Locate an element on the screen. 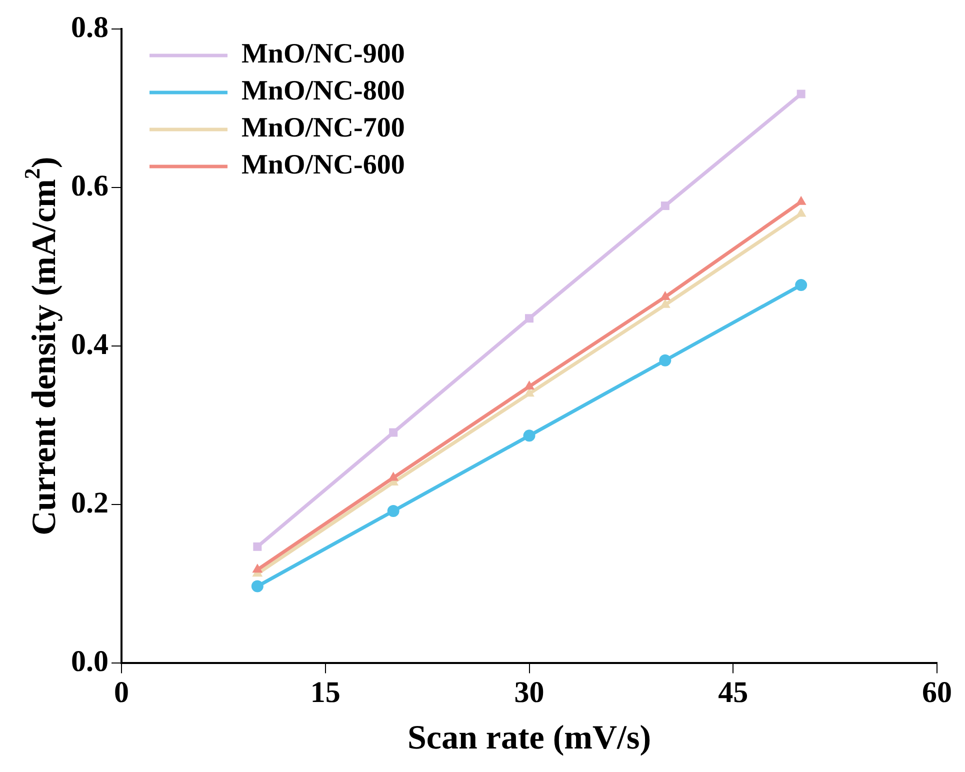  y-tick-label: 0.4 is located at coordinates (89, 344).